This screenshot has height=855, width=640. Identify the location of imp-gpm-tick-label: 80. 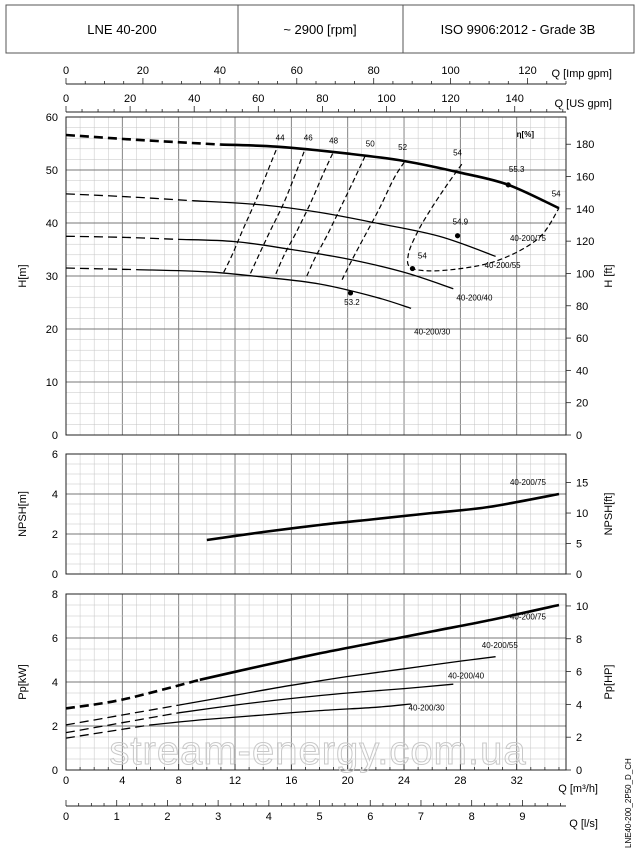
(374, 71).